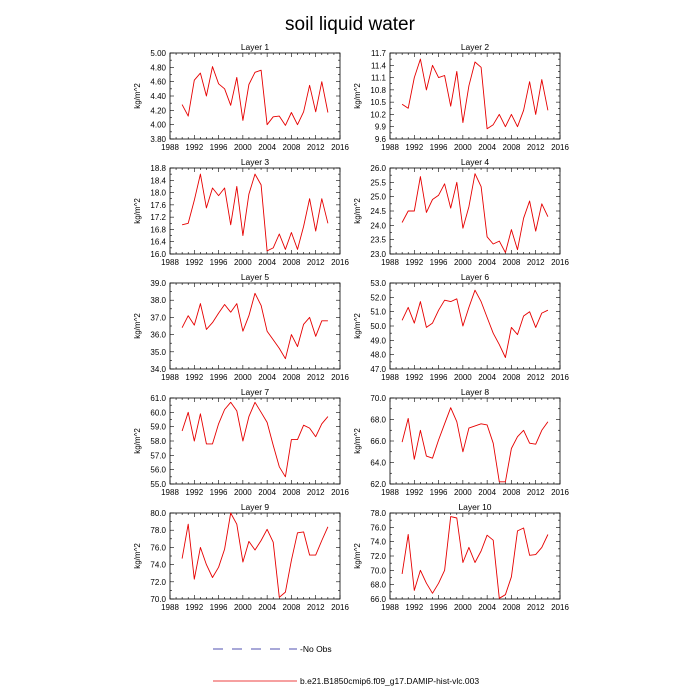  What do you see at coordinates (158, 205) in the screenshot?
I see `y-tick-label: 17.6` at bounding box center [158, 205].